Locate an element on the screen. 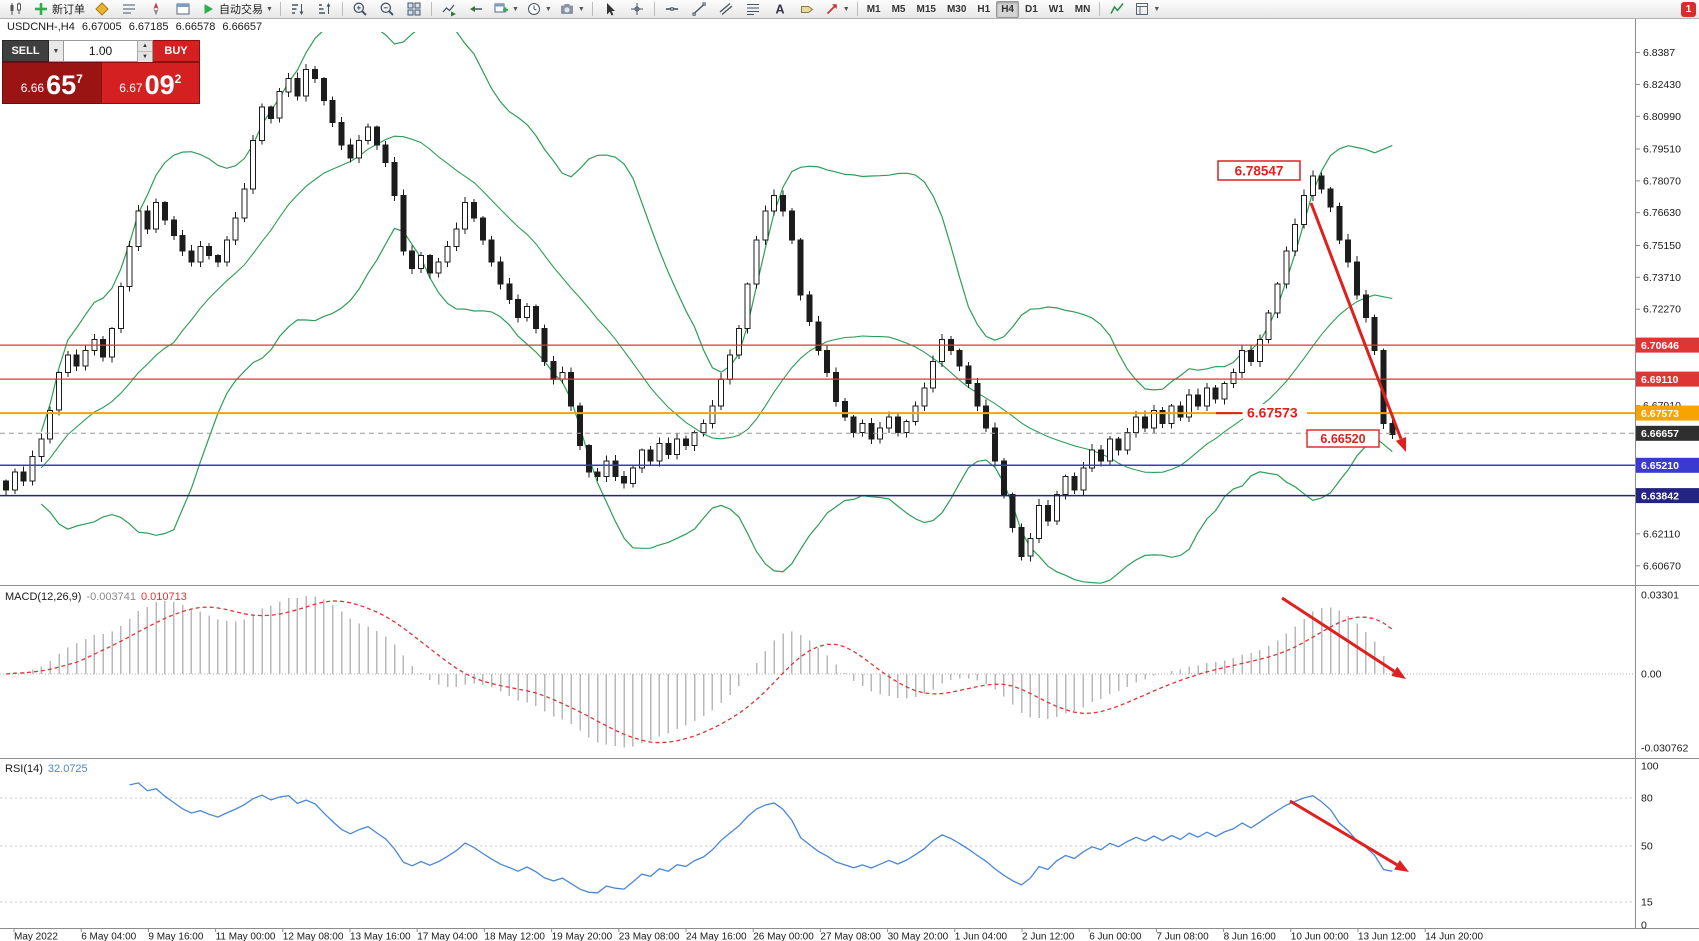 This screenshot has width=1699, height=941. rsi-axis-label: 80 is located at coordinates (1647, 799).